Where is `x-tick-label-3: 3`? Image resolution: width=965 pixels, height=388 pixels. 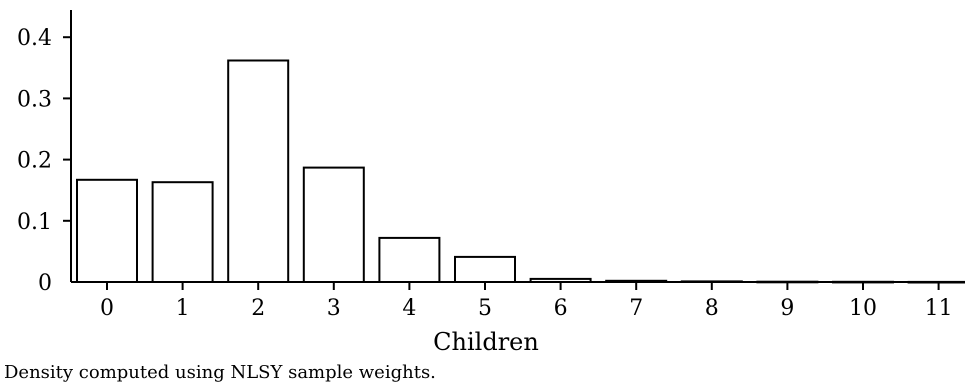
x-tick-label-3: 3 is located at coordinates (334, 308).